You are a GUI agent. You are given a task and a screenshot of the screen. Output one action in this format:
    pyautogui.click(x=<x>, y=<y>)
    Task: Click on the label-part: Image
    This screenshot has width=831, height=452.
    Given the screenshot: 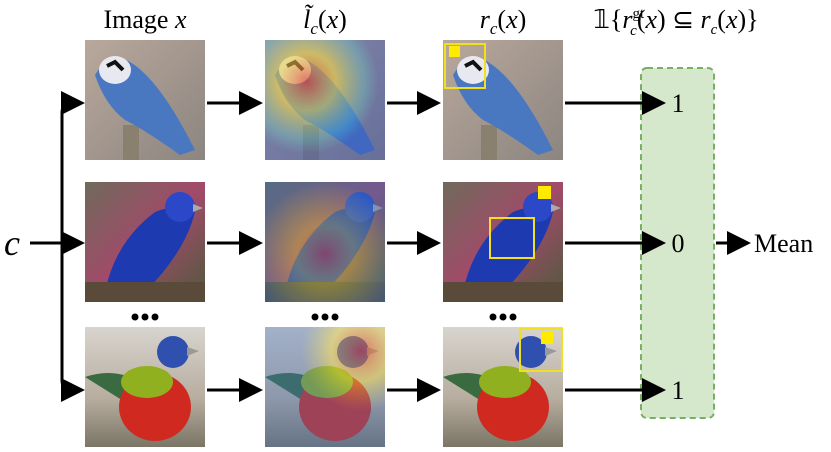 What is the action you would take?
    pyautogui.click(x=138, y=19)
    